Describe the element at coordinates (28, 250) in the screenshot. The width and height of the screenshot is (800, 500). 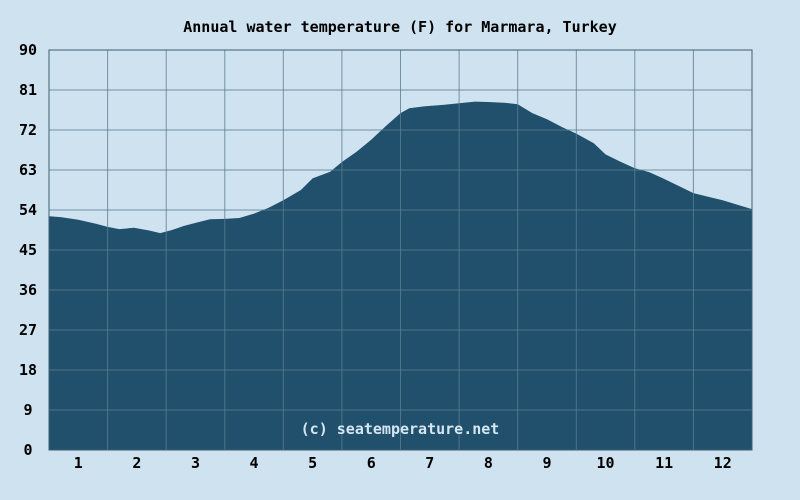
I see `y-axis-tick-label: 45` at that location.